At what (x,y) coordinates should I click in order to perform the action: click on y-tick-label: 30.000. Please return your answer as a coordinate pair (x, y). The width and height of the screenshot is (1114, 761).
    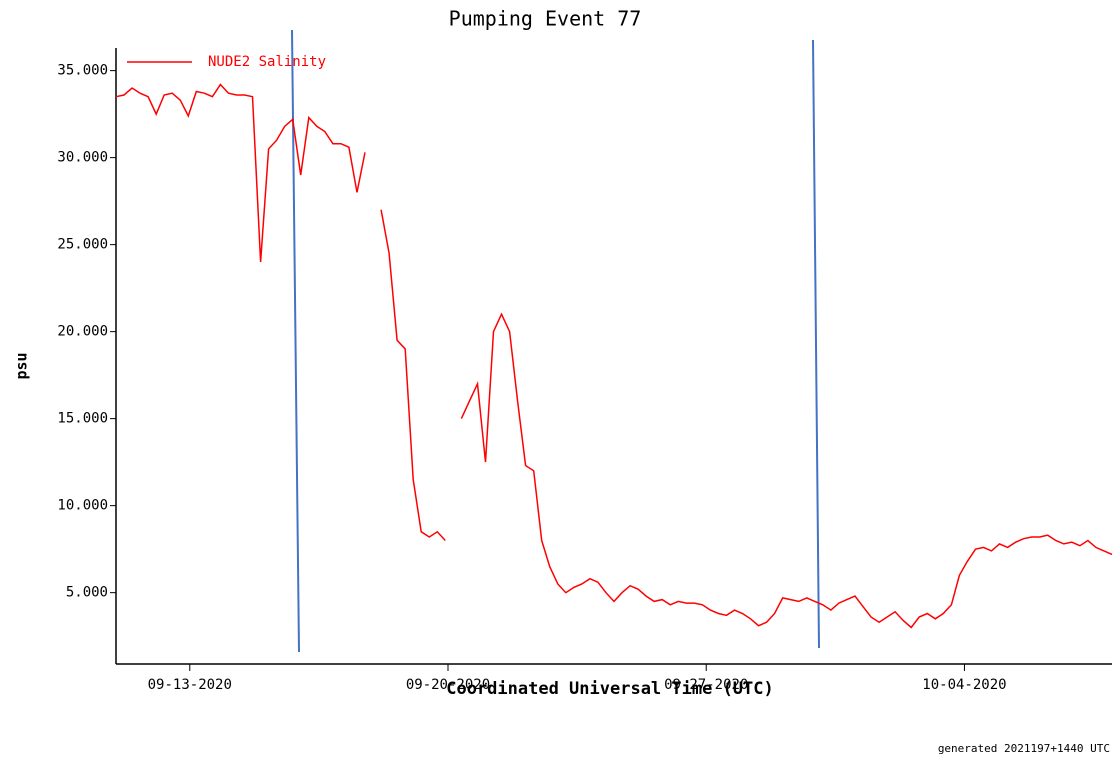
    Looking at the image, I should click on (82, 158).